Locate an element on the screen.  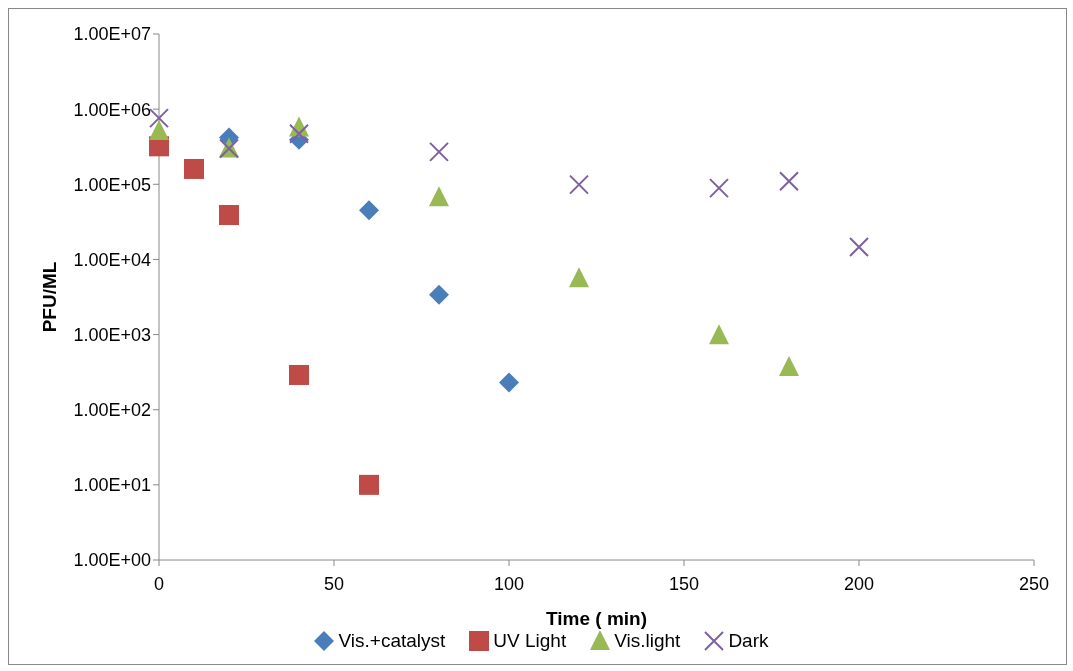
legend-label: UV Light is located at coordinates (530, 641).